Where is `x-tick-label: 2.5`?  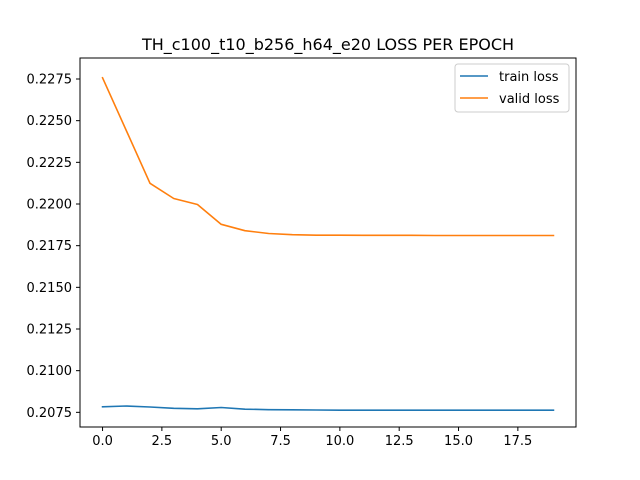
x-tick-label: 2.5 is located at coordinates (162, 441).